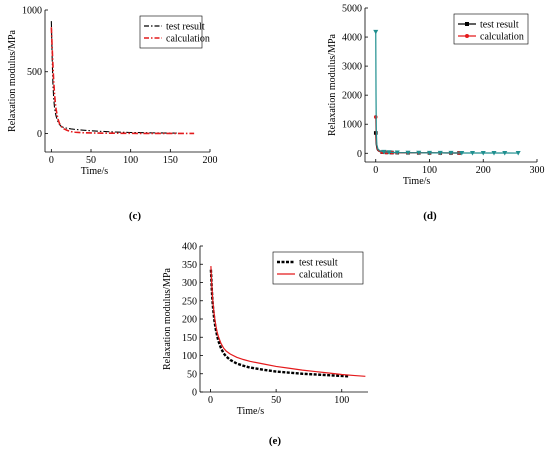 The height and width of the screenshot is (455, 550). I want to click on y-tick-label: 250, so click(189, 301).